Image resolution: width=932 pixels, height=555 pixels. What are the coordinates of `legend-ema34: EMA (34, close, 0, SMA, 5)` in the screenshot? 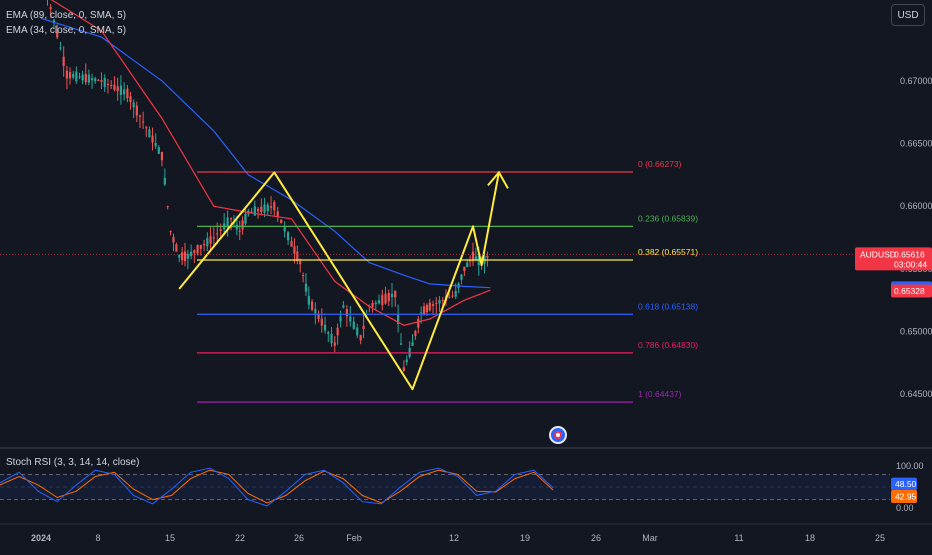 It's located at (66, 30).